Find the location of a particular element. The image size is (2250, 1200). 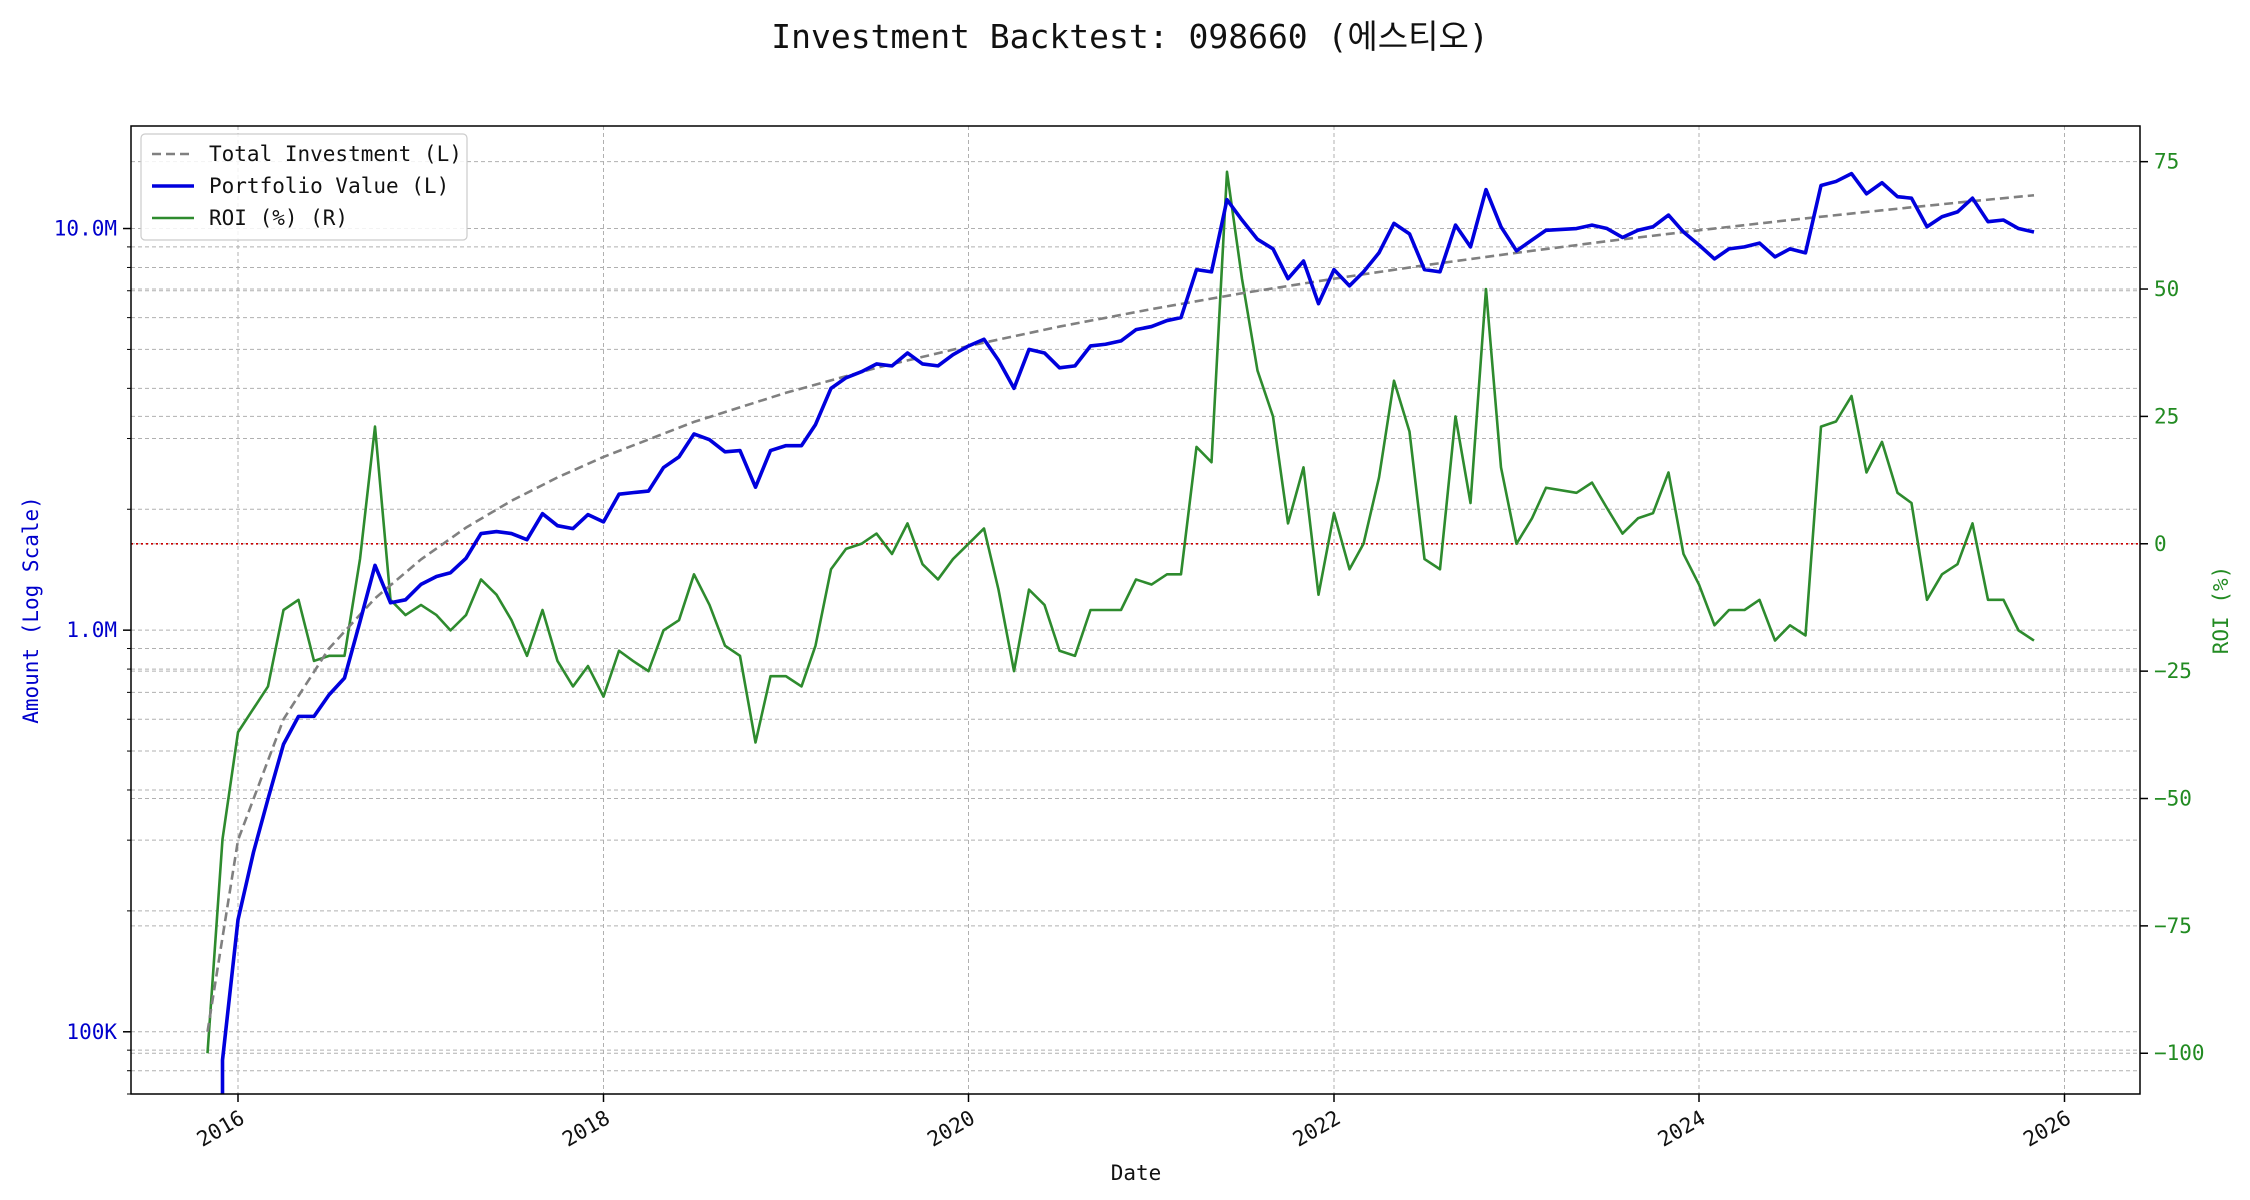

y-right-tick-label: −75 is located at coordinates (2173, 926).